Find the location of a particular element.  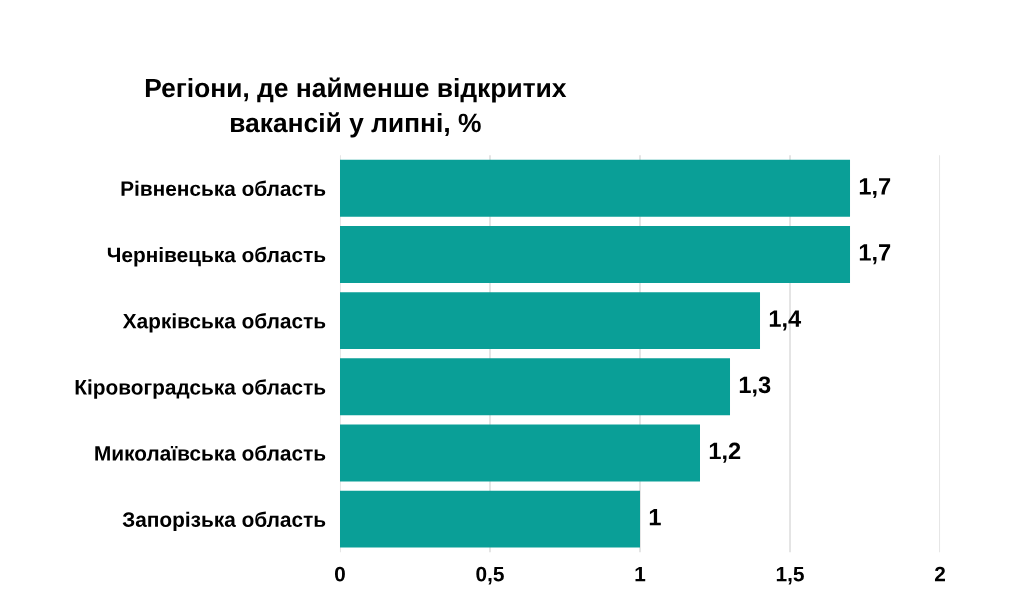

y-tick-label: Миколаївська область is located at coordinates (210, 453).